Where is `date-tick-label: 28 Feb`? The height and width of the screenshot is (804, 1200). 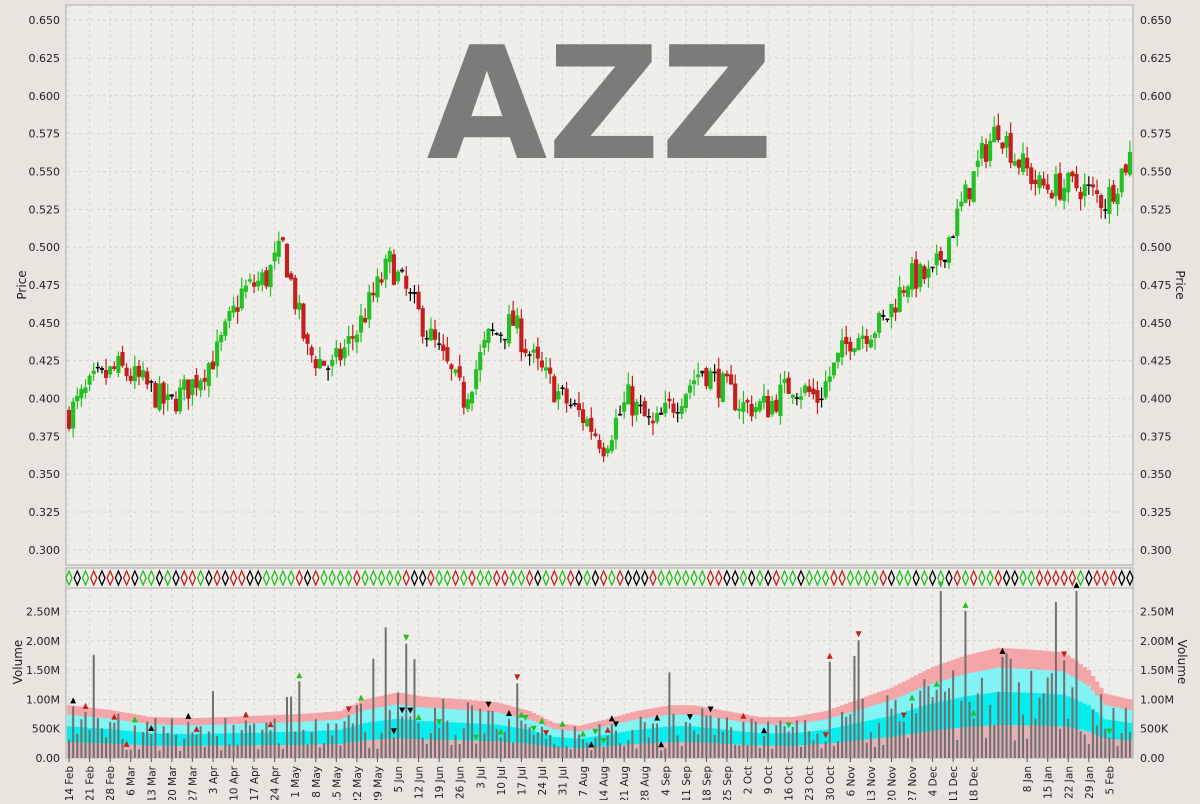
date-tick-label: 28 Feb is located at coordinates (111, 783).